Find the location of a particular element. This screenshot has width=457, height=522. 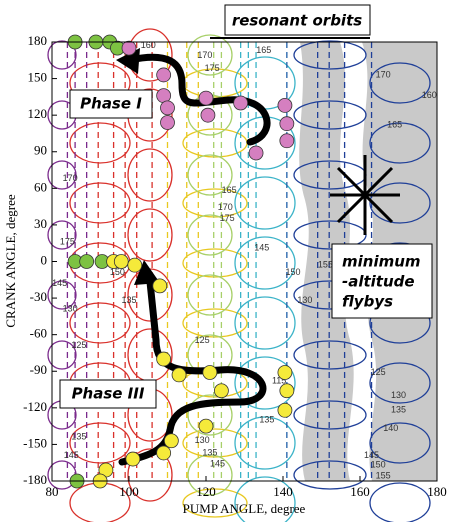

annotation: flybys is located at coordinates (367, 302).